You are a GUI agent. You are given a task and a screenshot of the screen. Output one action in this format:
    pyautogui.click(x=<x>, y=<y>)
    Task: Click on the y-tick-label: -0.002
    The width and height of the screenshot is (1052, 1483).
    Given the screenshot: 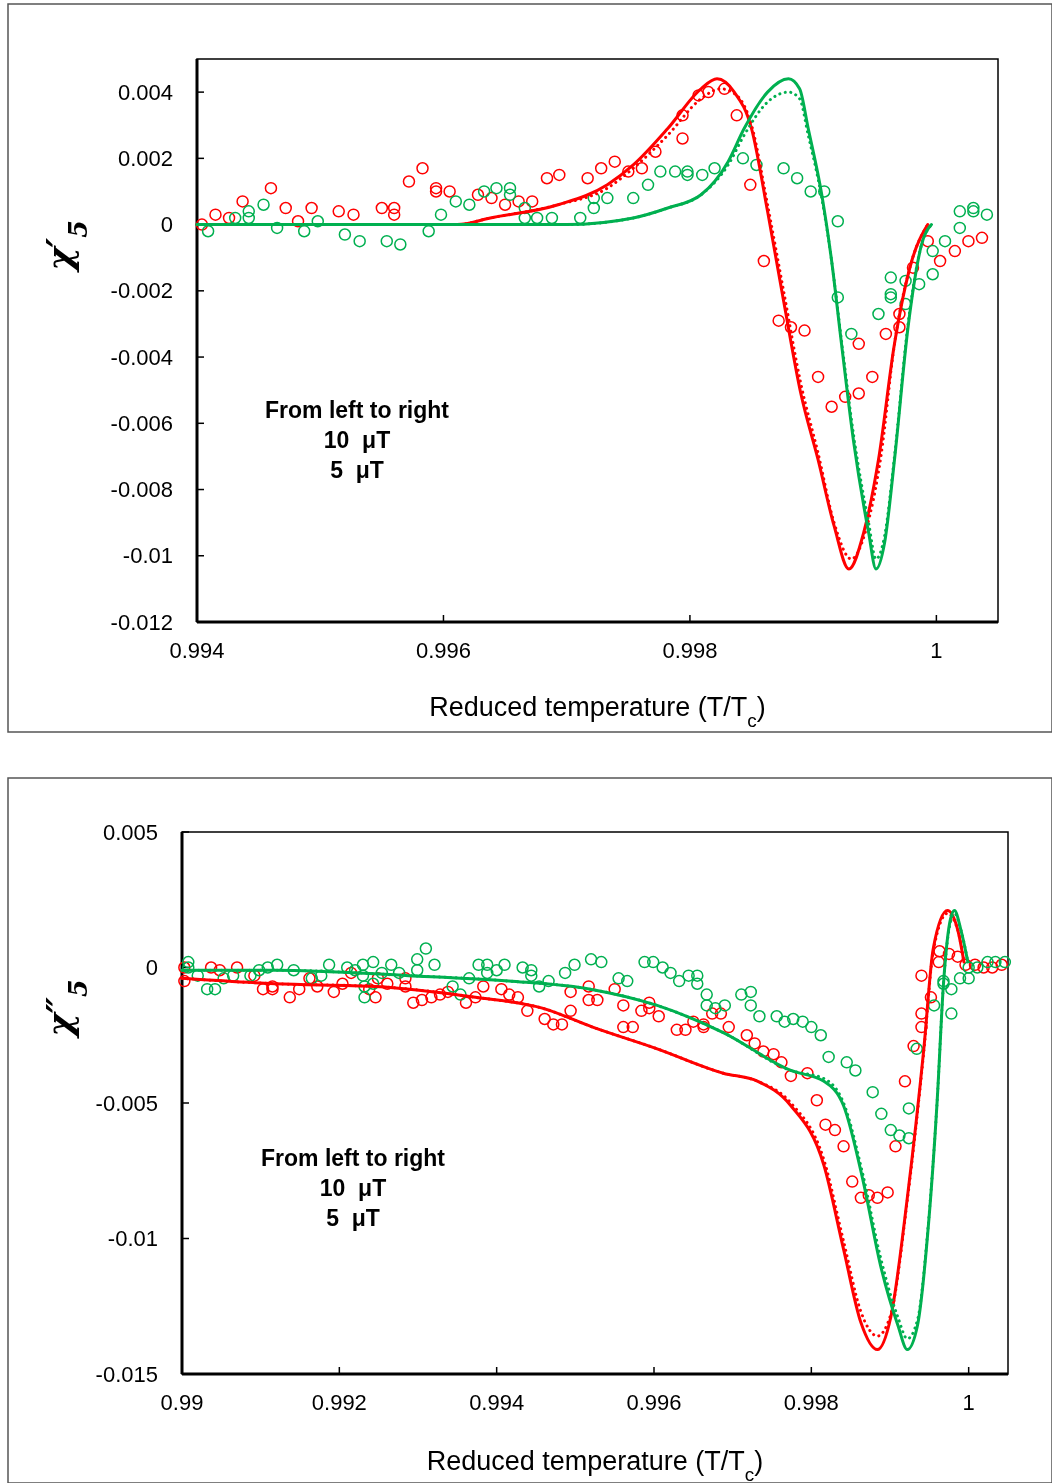 What is the action you would take?
    pyautogui.click(x=141, y=291)
    